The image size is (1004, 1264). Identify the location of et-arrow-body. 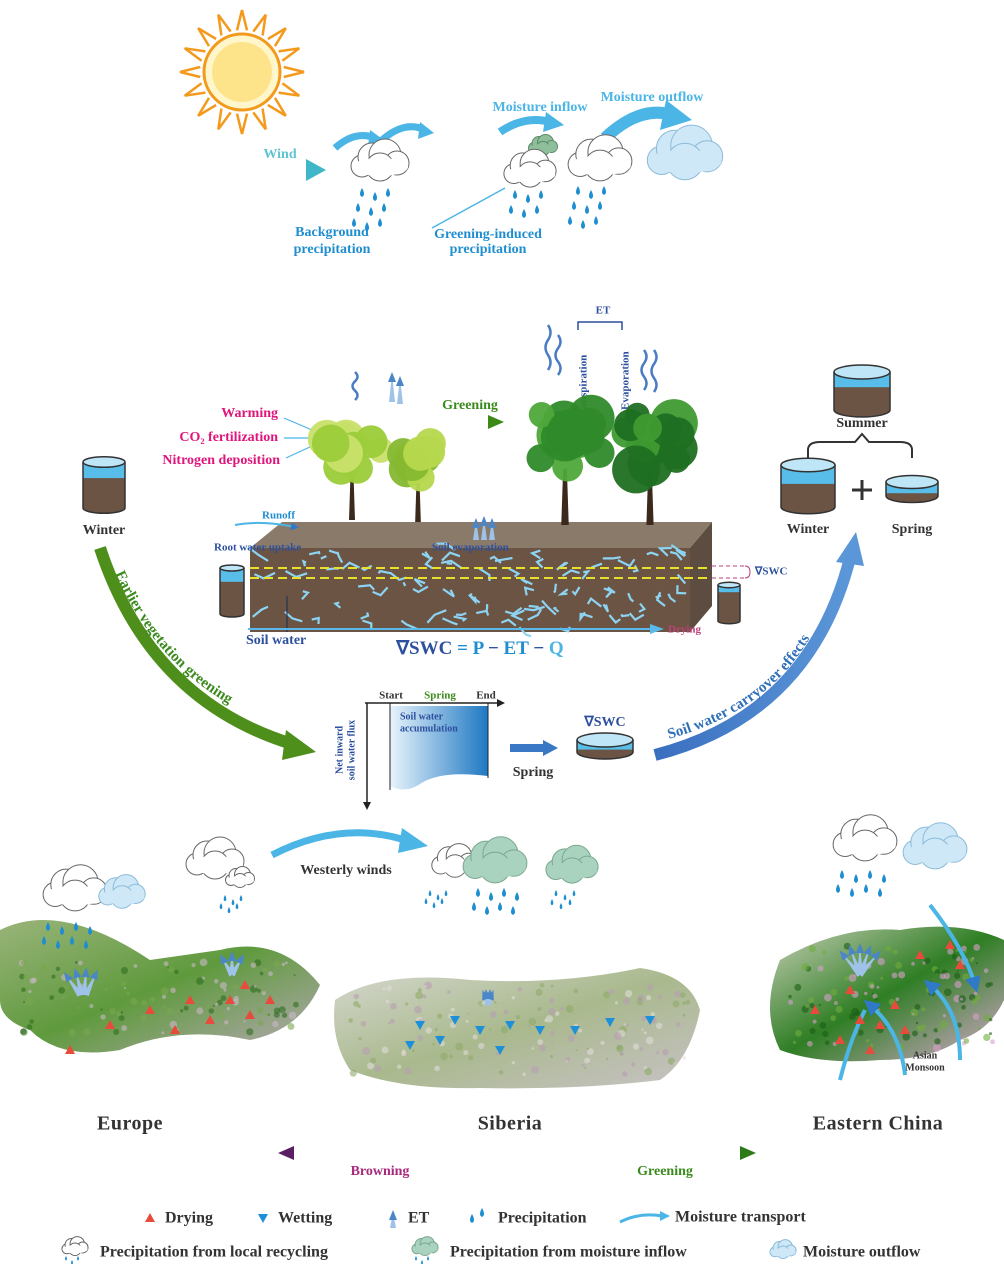
(868, 964).